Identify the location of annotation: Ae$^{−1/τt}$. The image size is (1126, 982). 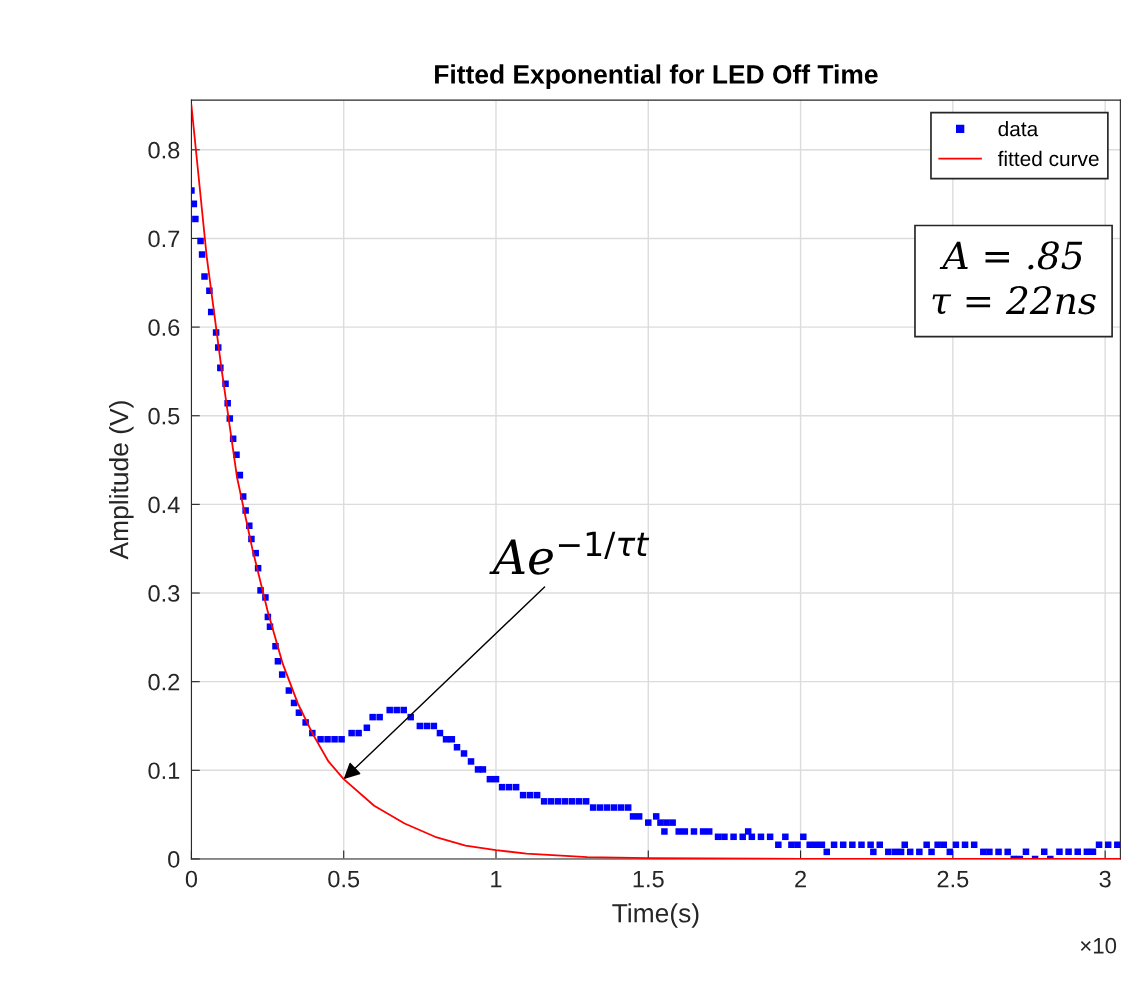
(569, 553).